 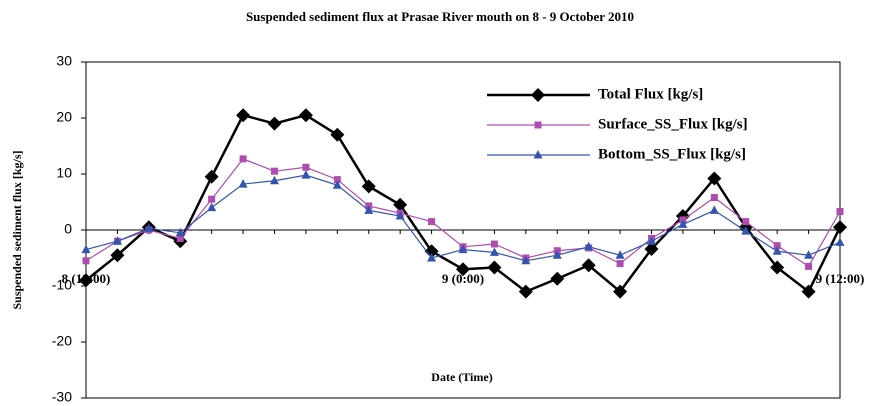 What do you see at coordinates (463, 278) in the screenshot?
I see `x-tick-label: 9 (0:00)` at bounding box center [463, 278].